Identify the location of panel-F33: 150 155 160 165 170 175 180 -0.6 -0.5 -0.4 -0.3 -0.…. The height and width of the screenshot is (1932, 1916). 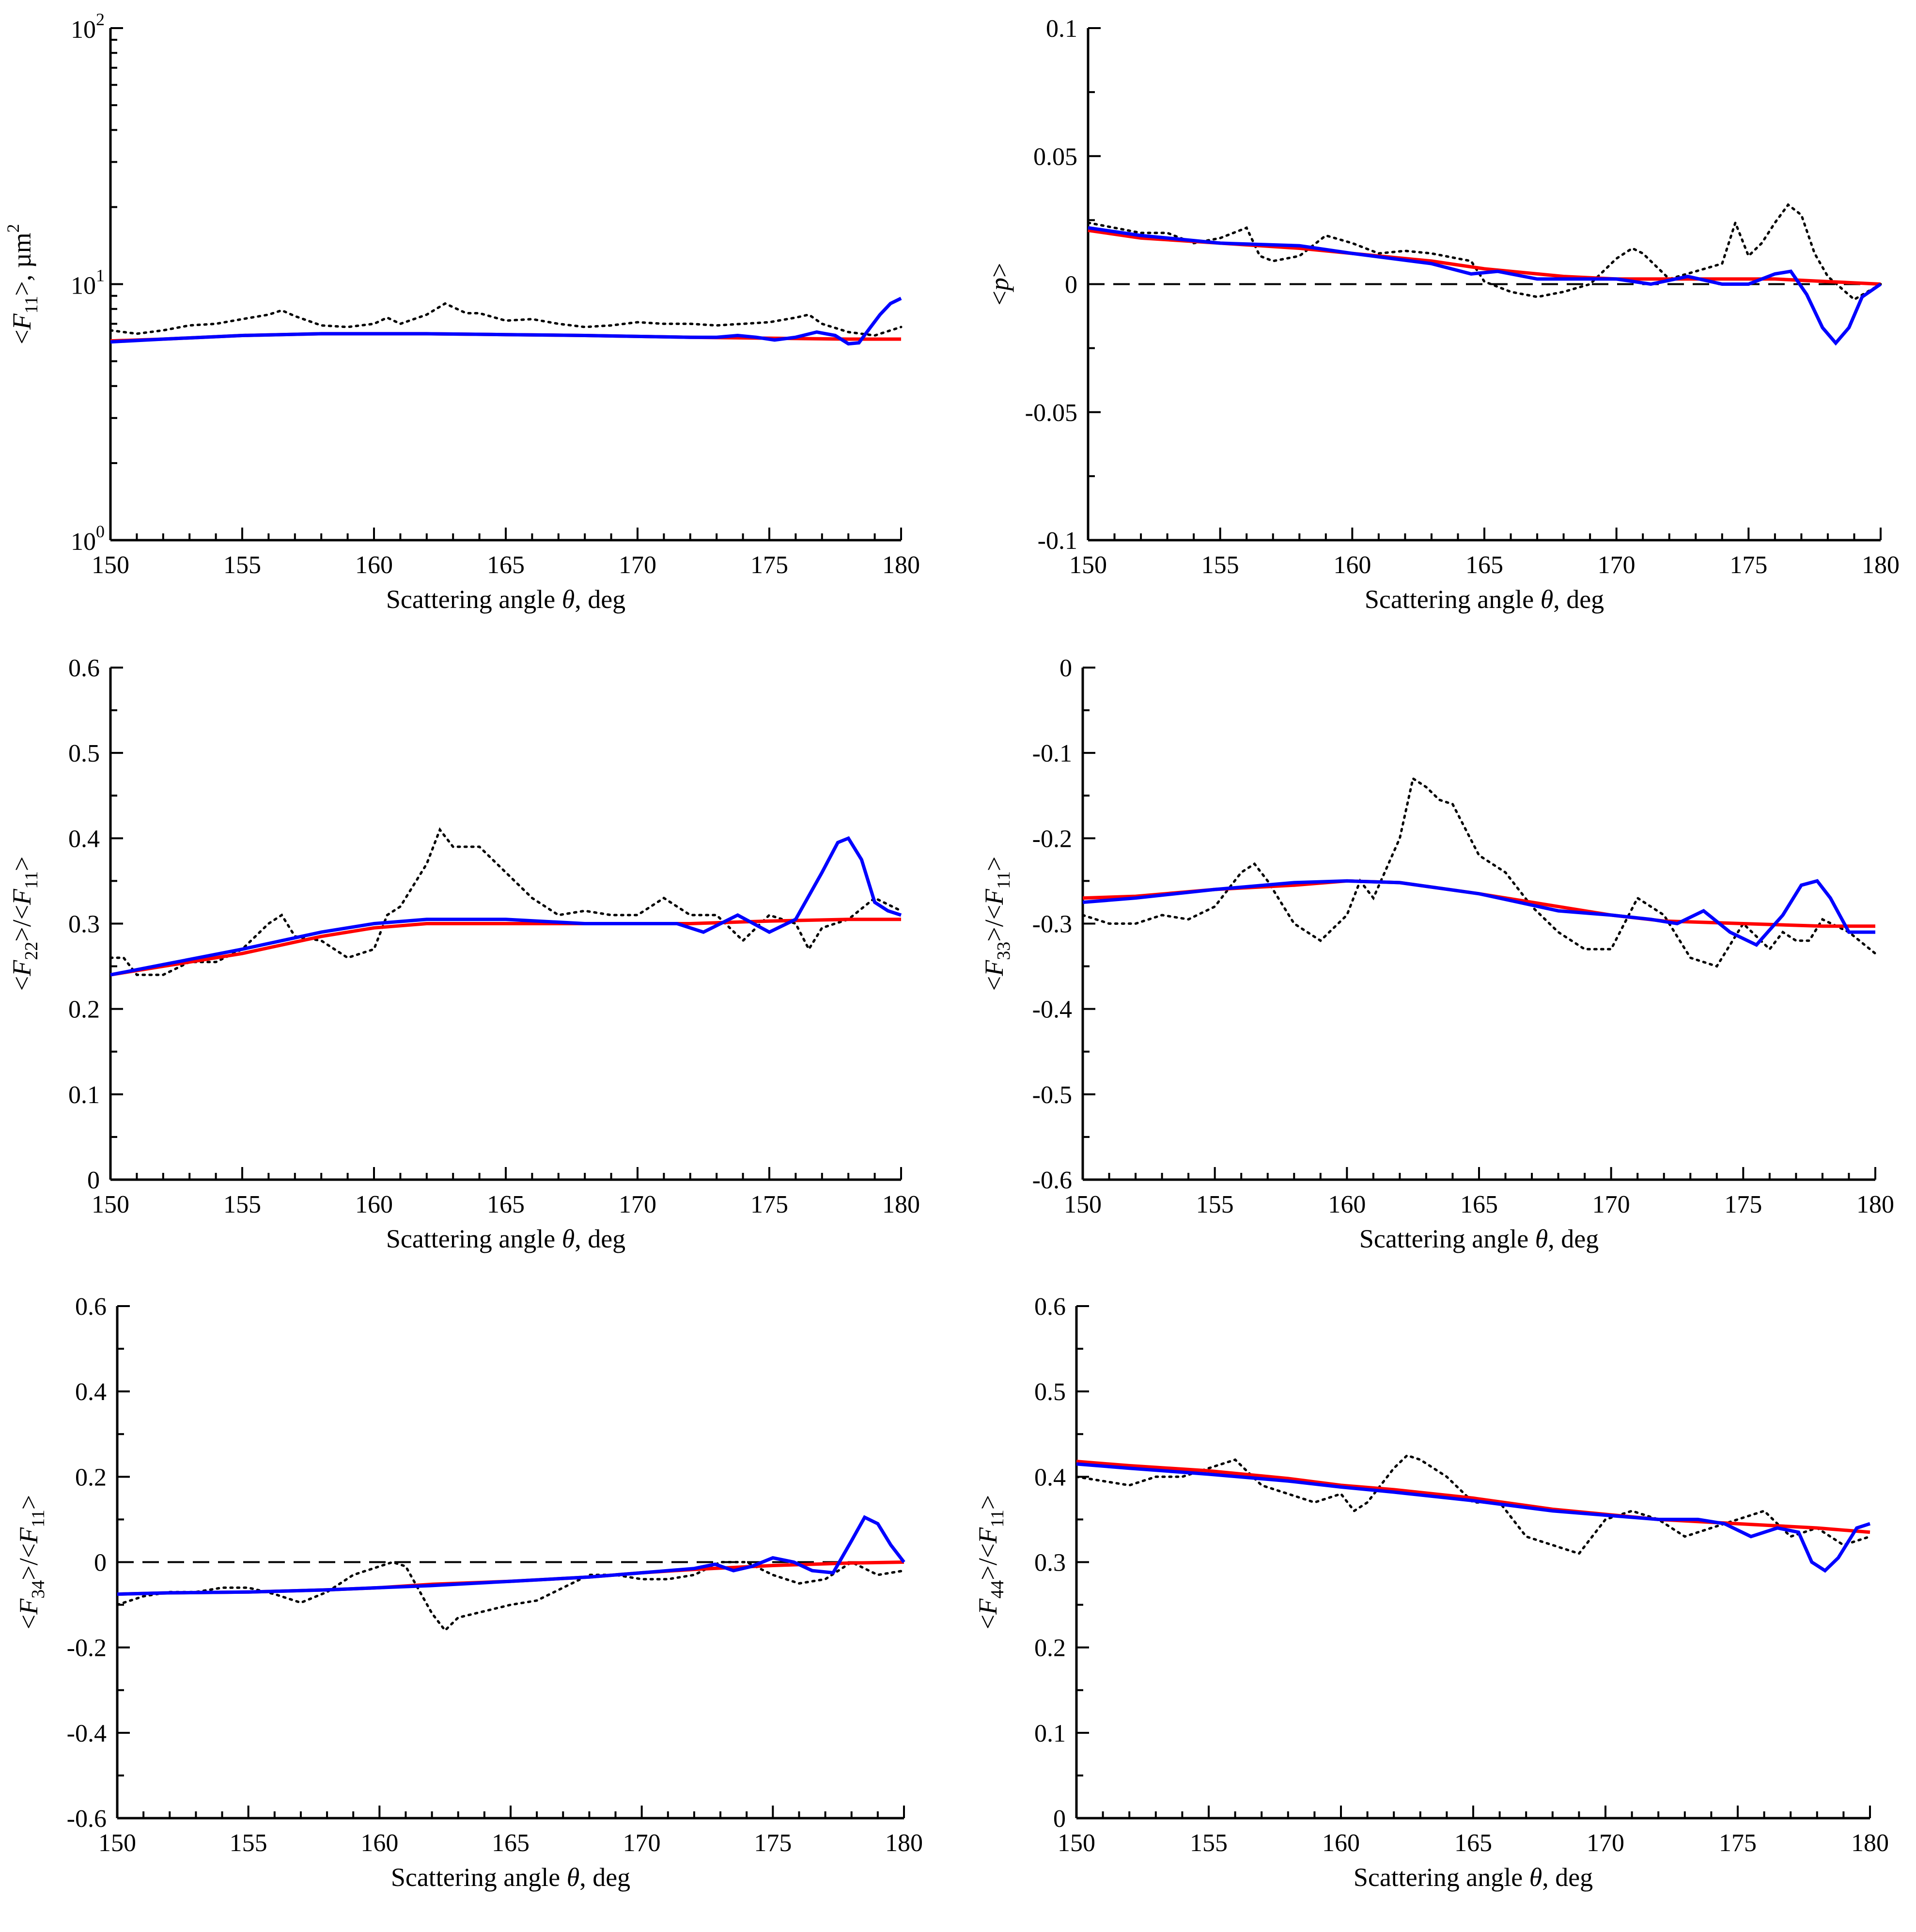
(1437, 953).